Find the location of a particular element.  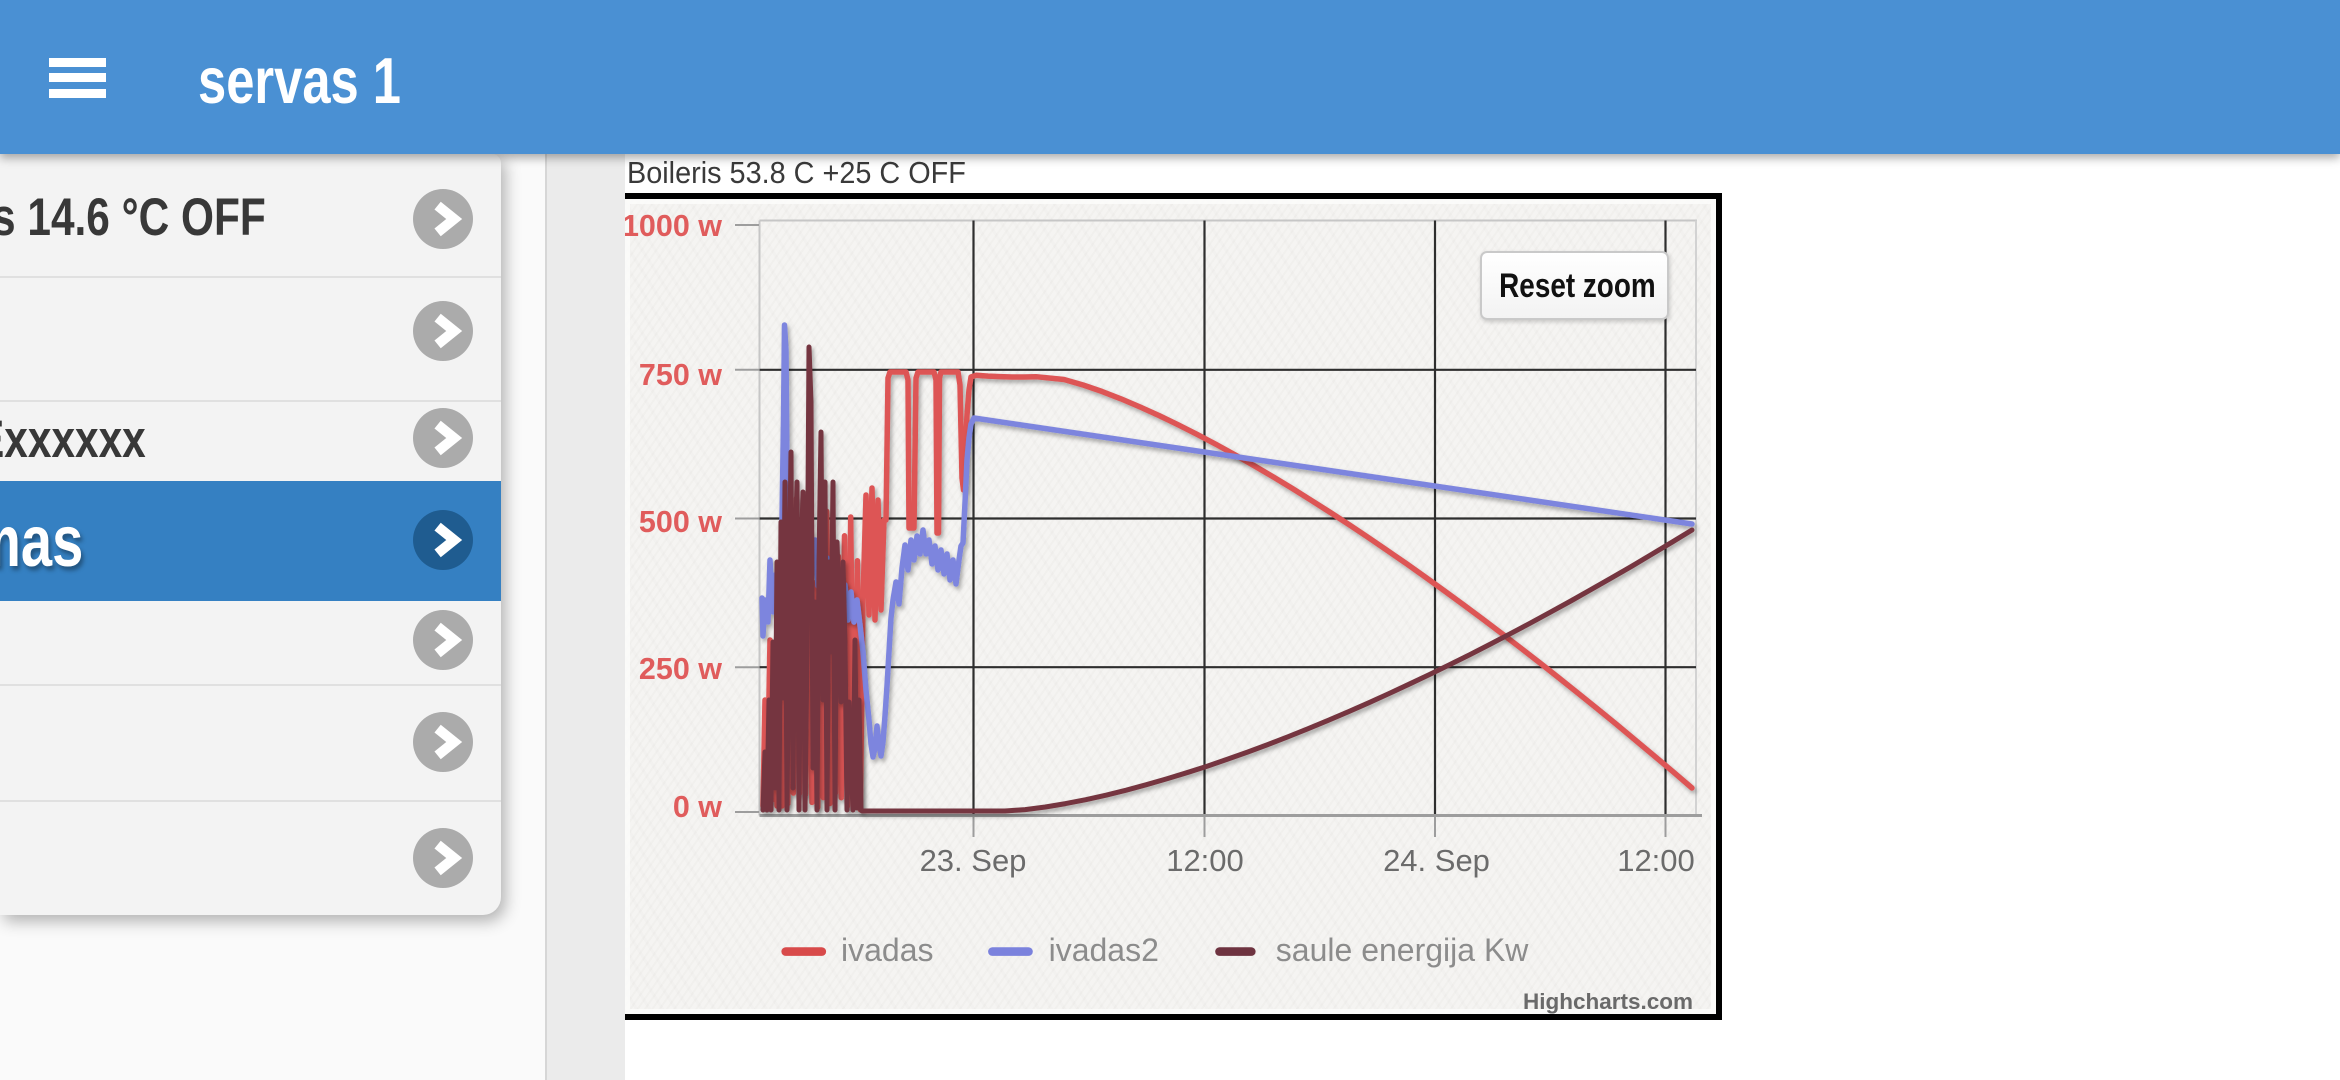

svg-text: Highcharts.com is located at coordinates (1608, 1001).